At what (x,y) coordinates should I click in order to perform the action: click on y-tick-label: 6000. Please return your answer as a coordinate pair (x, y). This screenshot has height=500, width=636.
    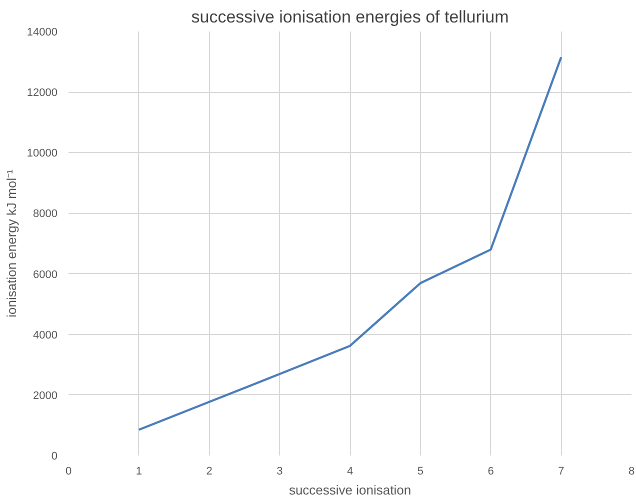
    Looking at the image, I should click on (45, 274).